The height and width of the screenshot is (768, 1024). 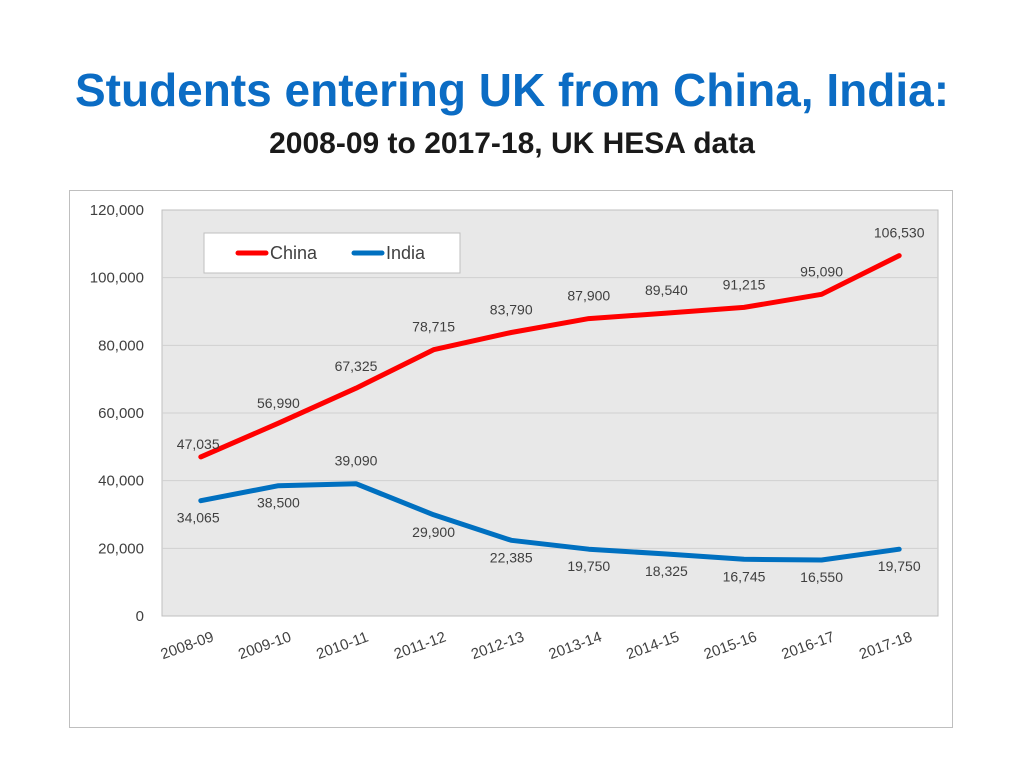 I want to click on data-label-india: 16,550, so click(x=821, y=577).